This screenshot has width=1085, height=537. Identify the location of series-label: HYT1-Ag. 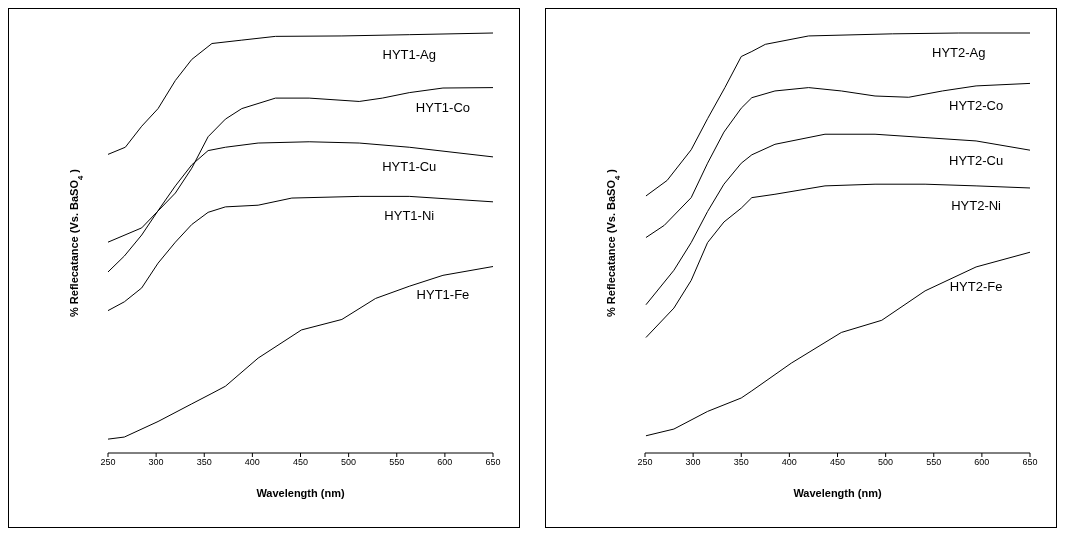
(409, 54).